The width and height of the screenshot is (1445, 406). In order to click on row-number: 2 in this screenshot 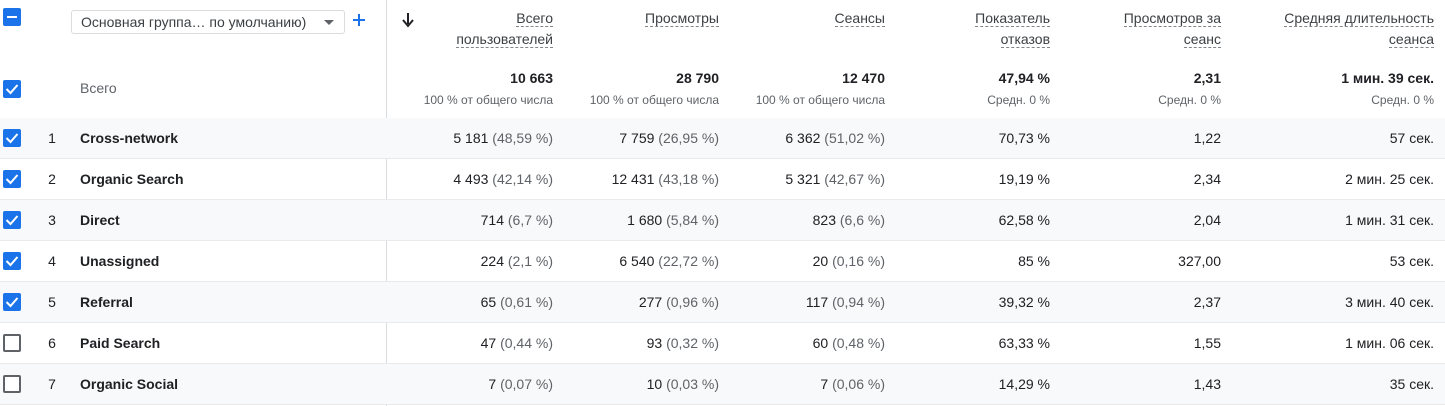, I will do `click(52, 179)`.